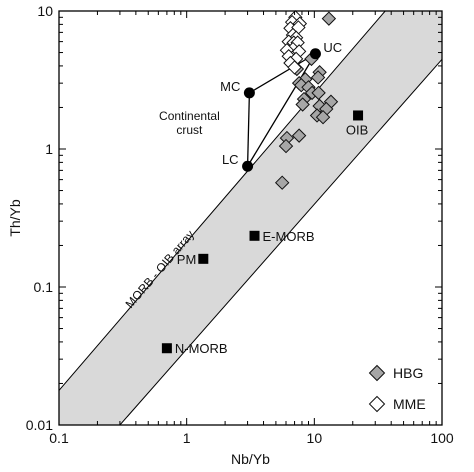 The height and width of the screenshot is (472, 474). I want to click on legend-hbg-label: HBG, so click(408, 373).